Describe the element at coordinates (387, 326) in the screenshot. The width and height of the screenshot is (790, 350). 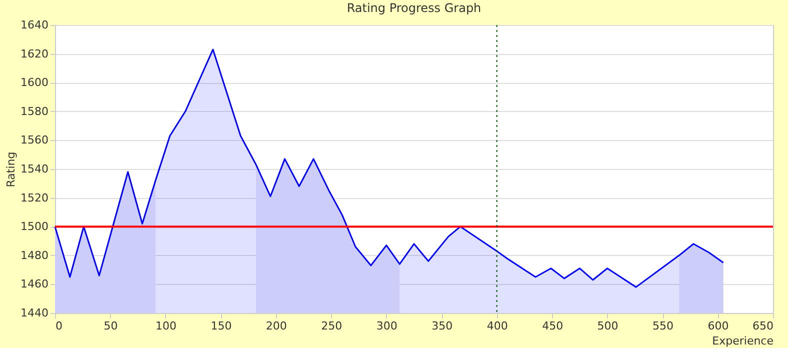
I see `x-tick-label: 300` at that location.